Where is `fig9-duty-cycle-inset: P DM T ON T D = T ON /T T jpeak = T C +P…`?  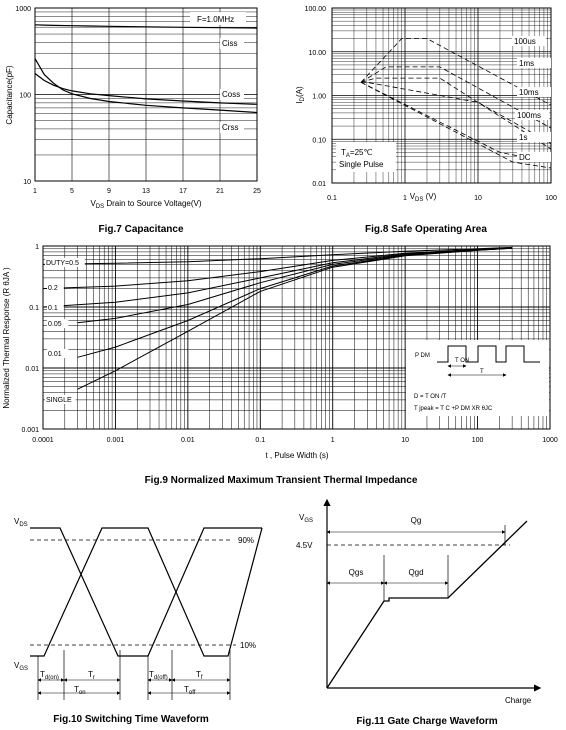 fig9-duty-cycle-inset: P DM T ON T D = T ON /T T jpeak = T C +P… is located at coordinates (477, 378).